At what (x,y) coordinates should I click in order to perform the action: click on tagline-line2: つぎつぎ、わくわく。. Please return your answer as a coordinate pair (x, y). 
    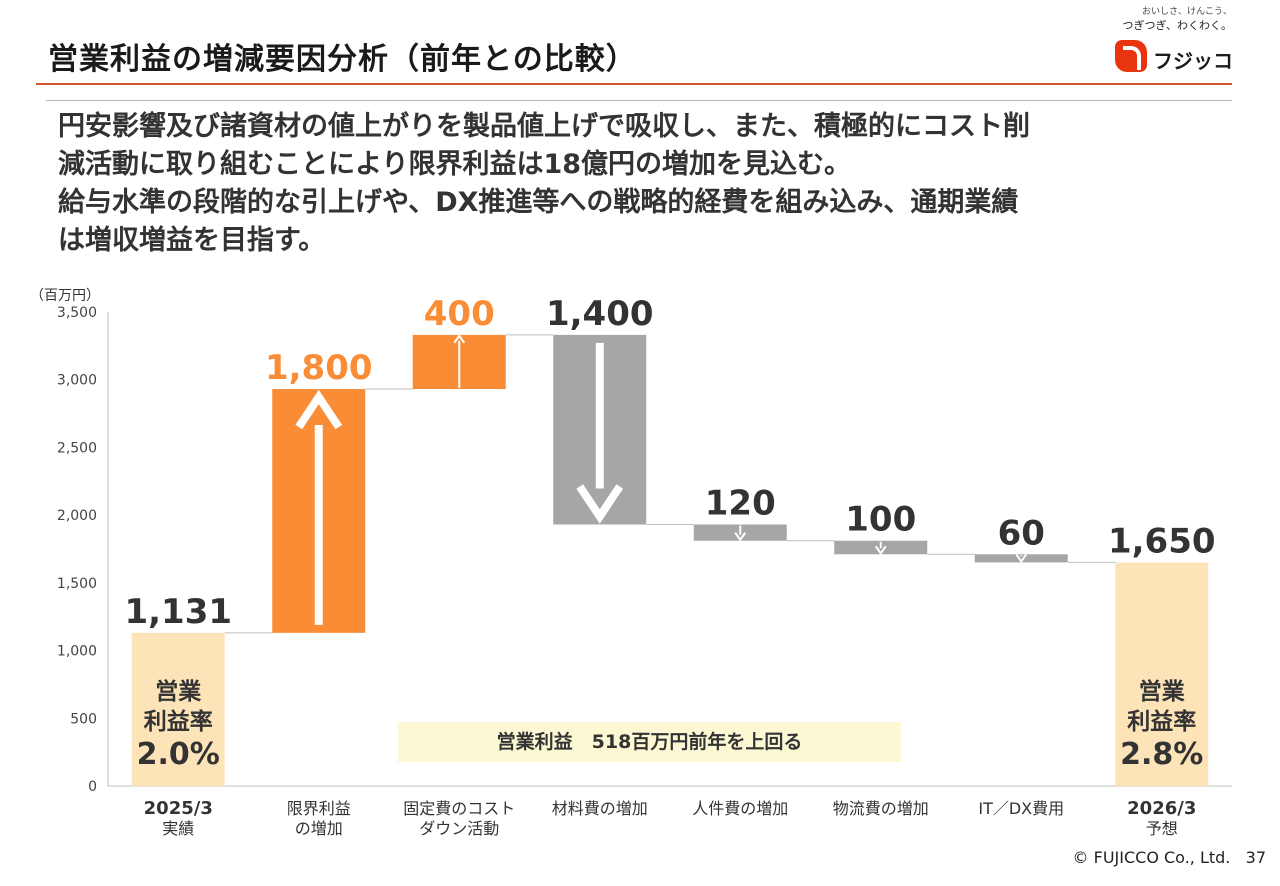
    Looking at the image, I should click on (1177, 25).